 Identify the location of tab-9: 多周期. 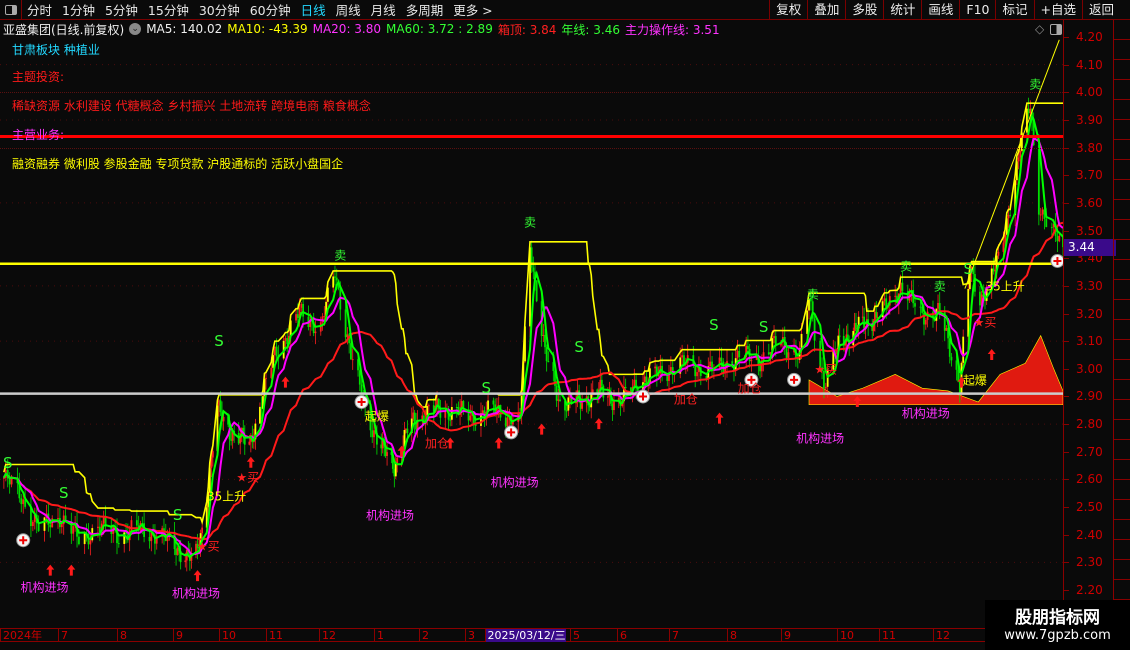
(424, 10).